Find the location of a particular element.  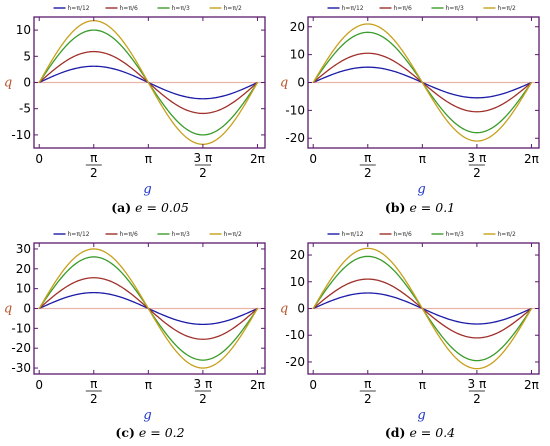

caption-label: (d) is located at coordinates (395, 432).